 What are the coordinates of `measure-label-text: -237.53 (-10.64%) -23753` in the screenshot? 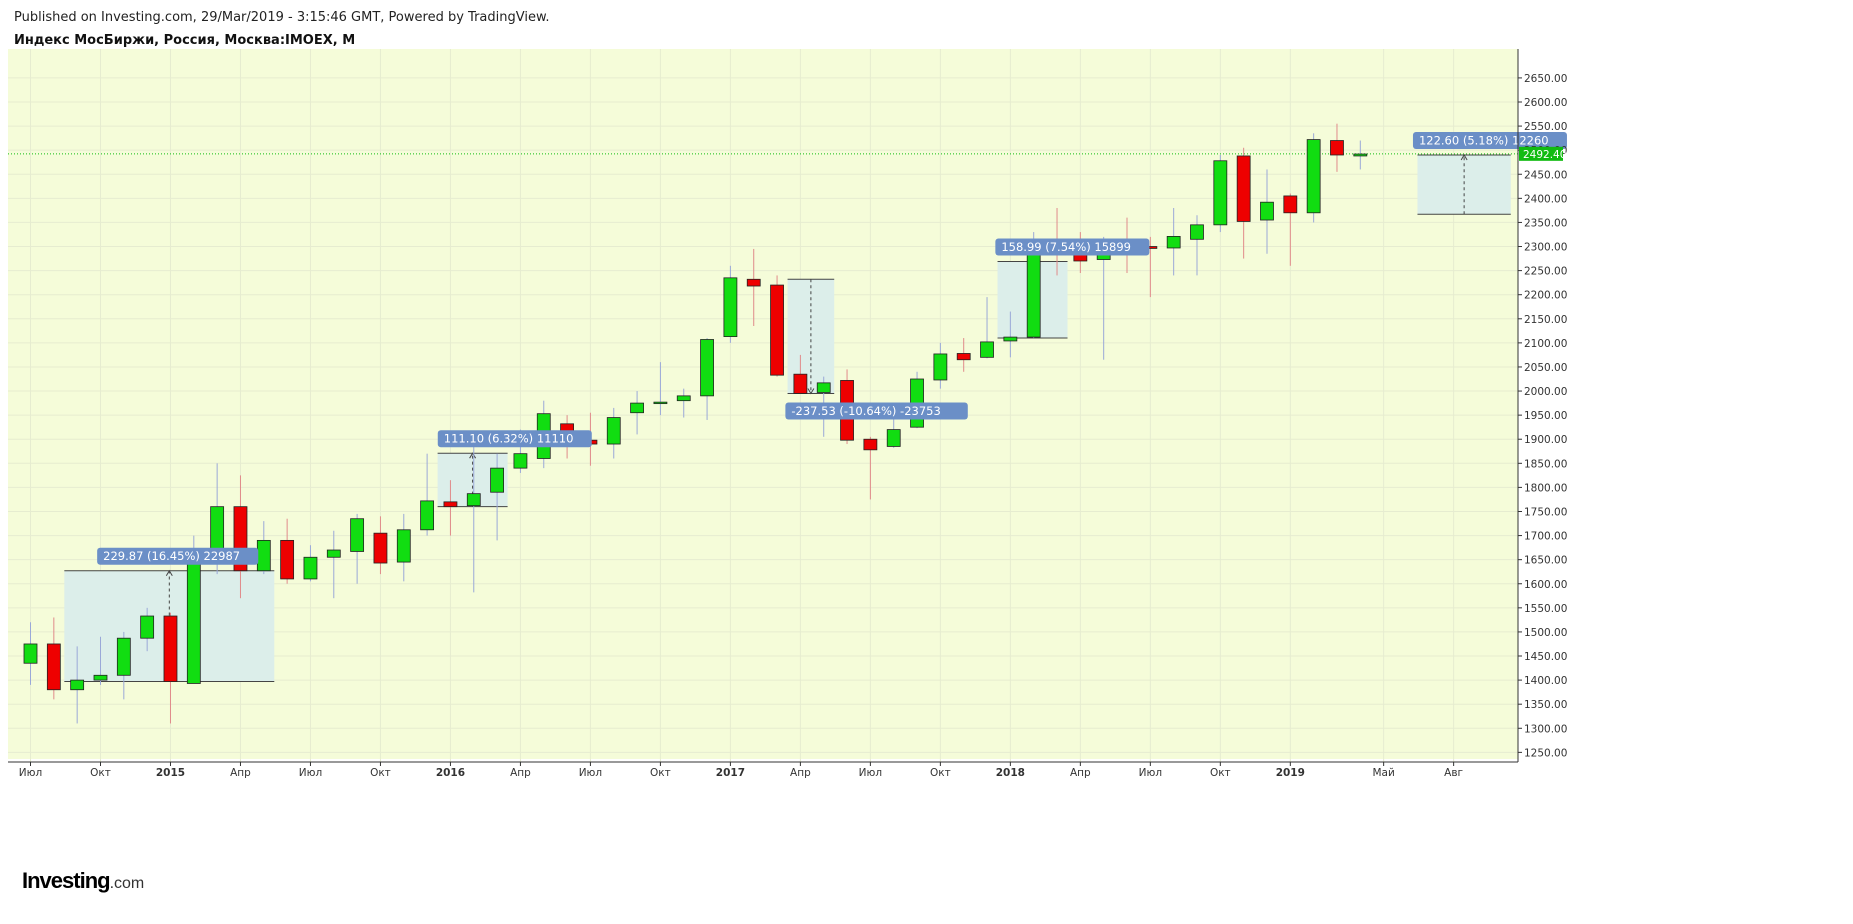 It's located at (865, 411).